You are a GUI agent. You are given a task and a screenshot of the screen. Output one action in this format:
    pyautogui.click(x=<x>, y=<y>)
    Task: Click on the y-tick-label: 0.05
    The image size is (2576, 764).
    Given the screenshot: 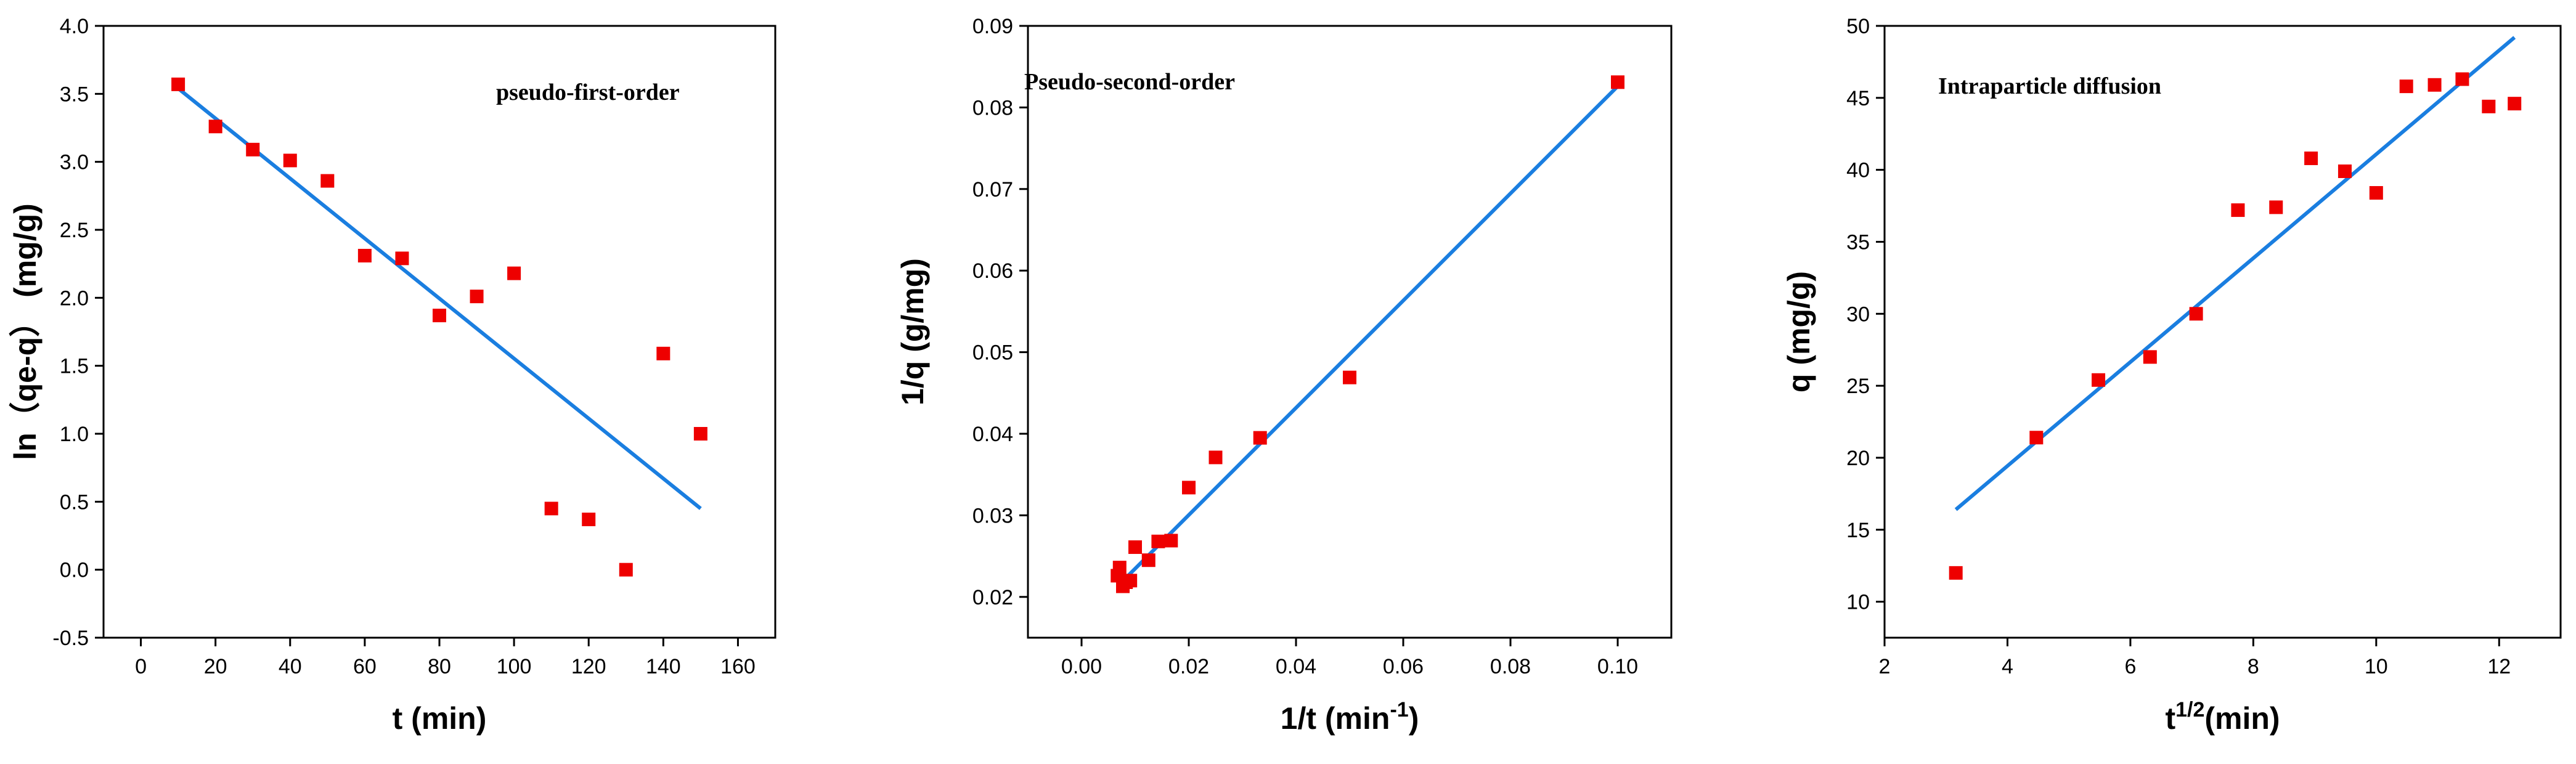 What is the action you would take?
    pyautogui.click(x=993, y=353)
    